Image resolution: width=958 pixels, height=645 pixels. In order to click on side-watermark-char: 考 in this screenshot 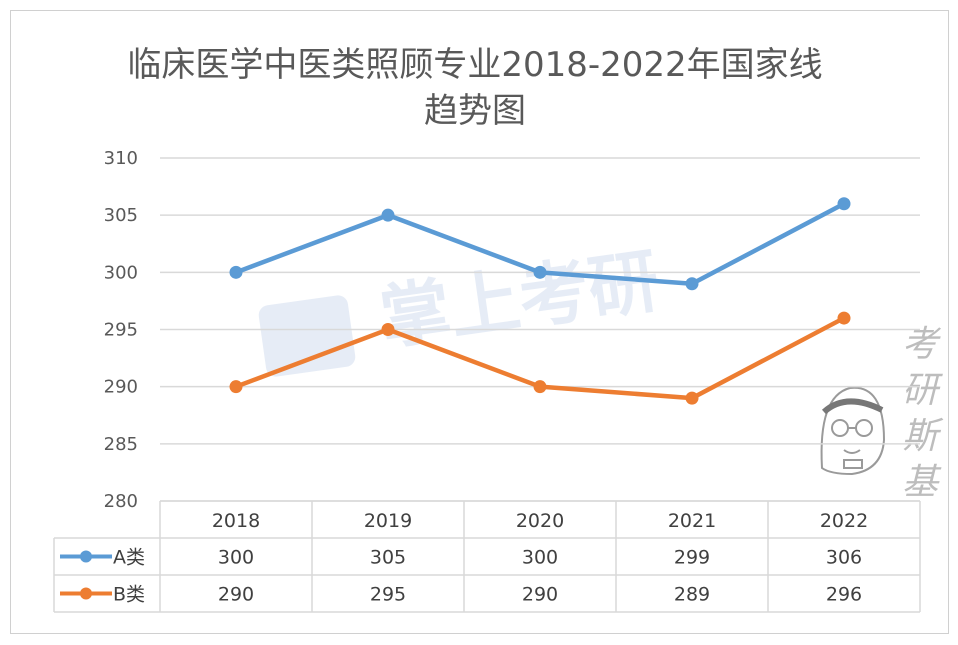, I will do `click(922, 344)`.